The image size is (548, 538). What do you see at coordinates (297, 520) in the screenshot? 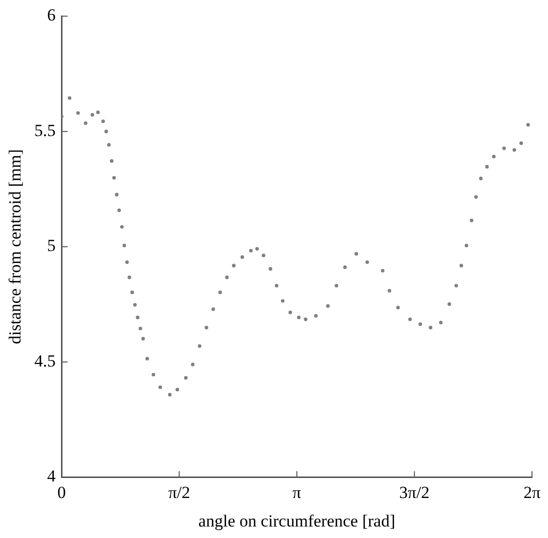
I see `x-axis-title: angle on circumference [rad]` at bounding box center [297, 520].